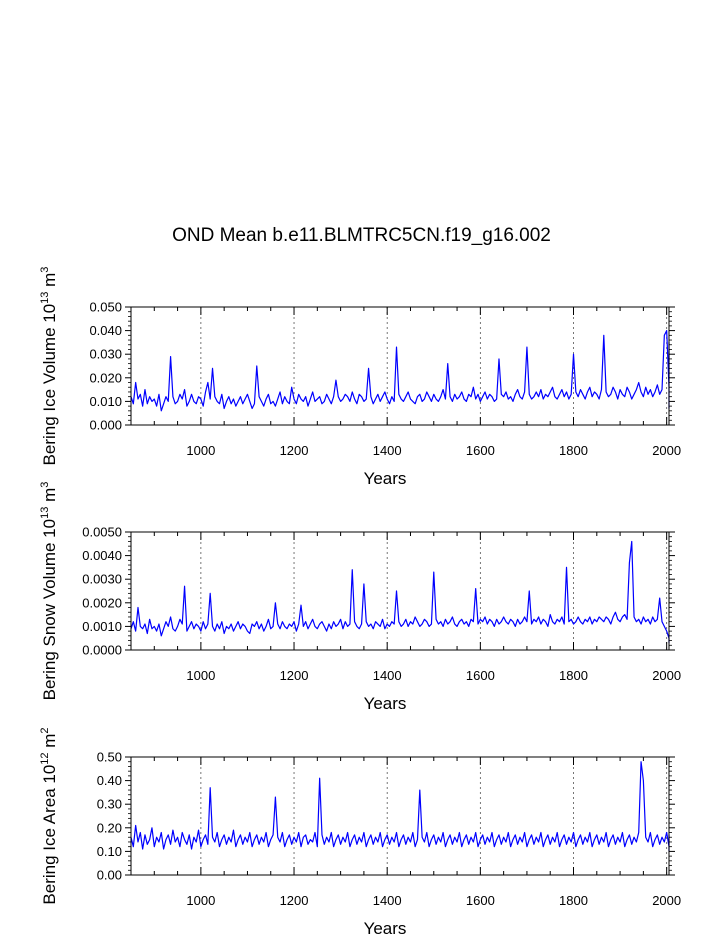  I want to click on chart0-xtick-label-2: 1400, so click(387, 450).